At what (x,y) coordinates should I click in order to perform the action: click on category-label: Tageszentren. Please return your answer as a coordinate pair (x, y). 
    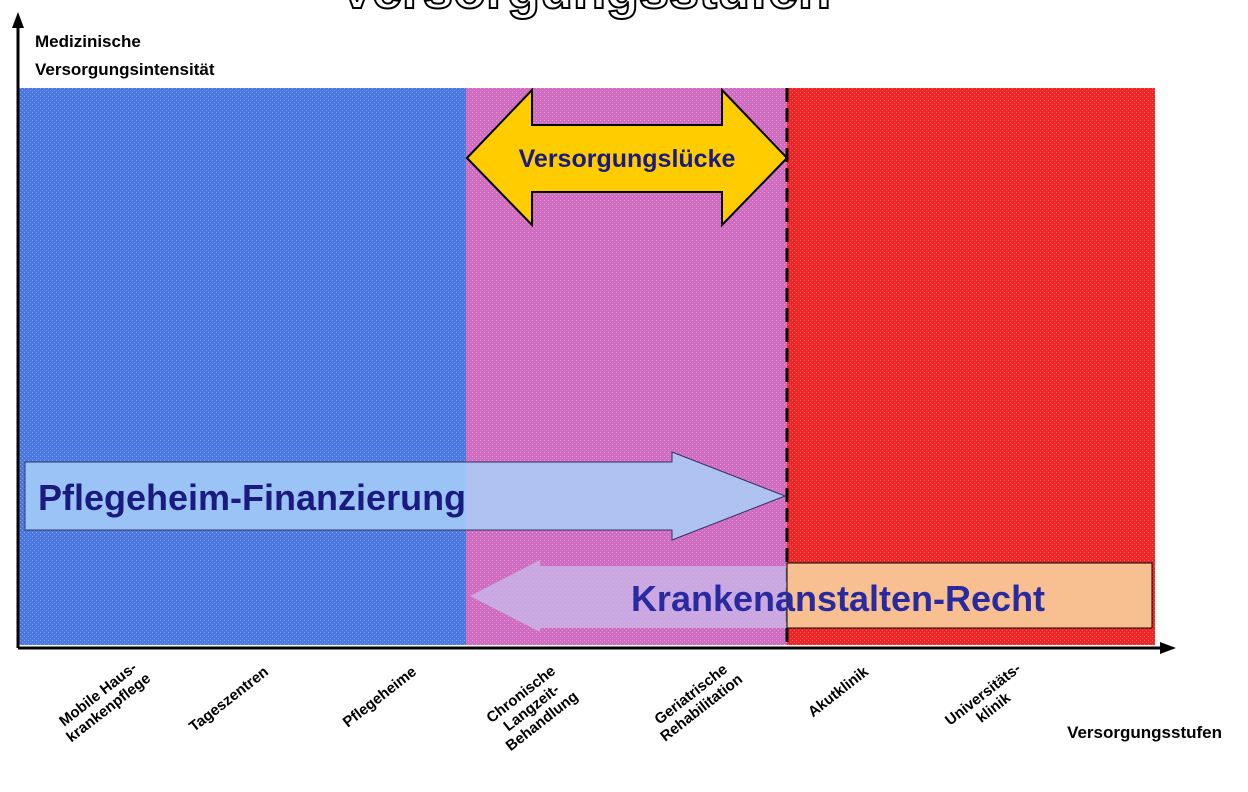
    Looking at the image, I should click on (229, 699).